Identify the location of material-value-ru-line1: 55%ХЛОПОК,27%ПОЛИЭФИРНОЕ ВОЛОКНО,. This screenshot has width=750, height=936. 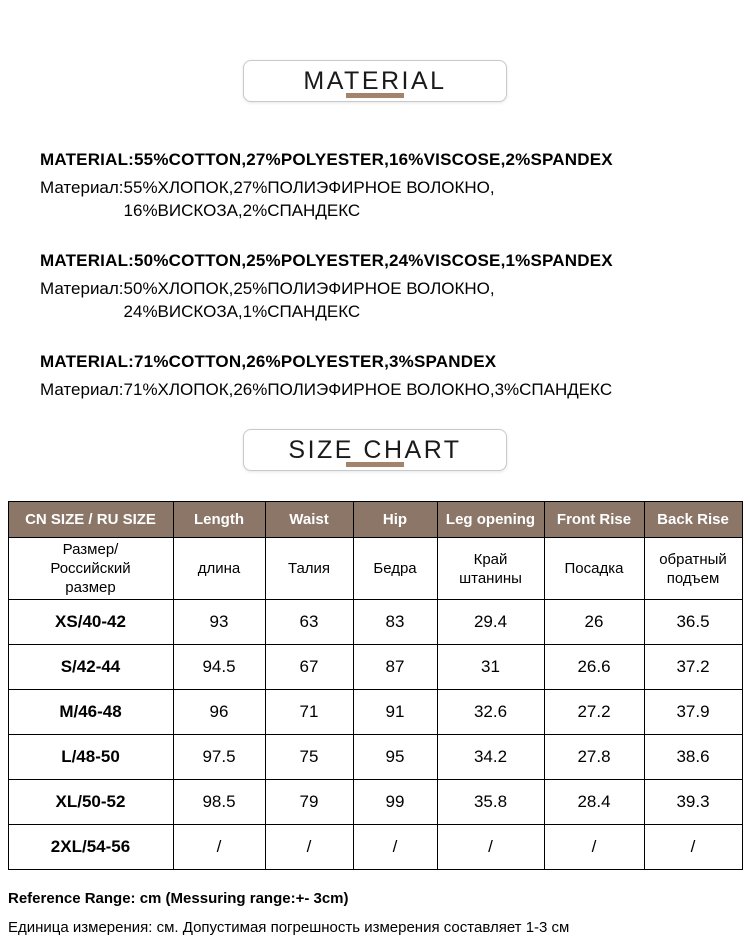
(309, 187).